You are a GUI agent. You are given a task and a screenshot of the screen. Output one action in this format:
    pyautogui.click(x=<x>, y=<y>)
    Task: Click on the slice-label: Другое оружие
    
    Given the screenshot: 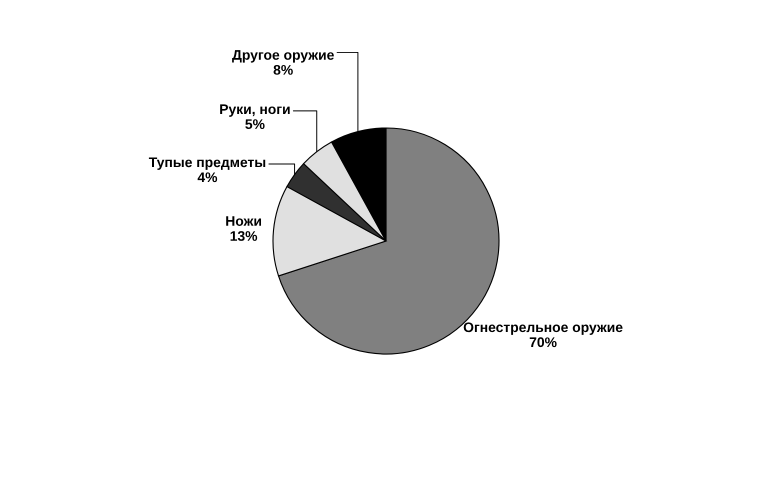 What is the action you would take?
    pyautogui.click(x=283, y=56)
    